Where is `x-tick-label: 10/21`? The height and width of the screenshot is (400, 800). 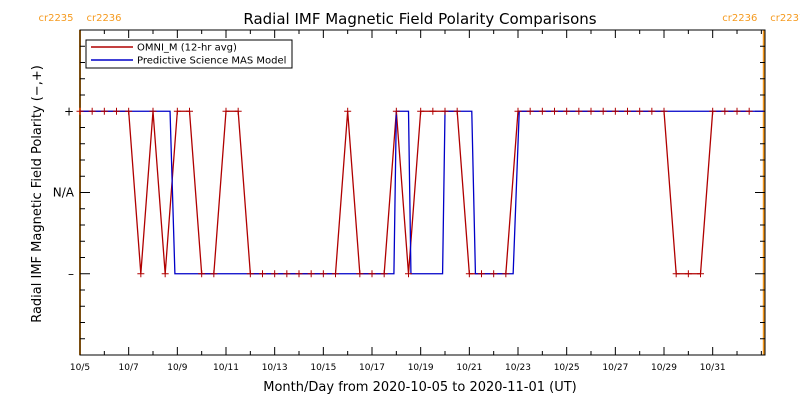 x-tick-label: 10/21 is located at coordinates (469, 368).